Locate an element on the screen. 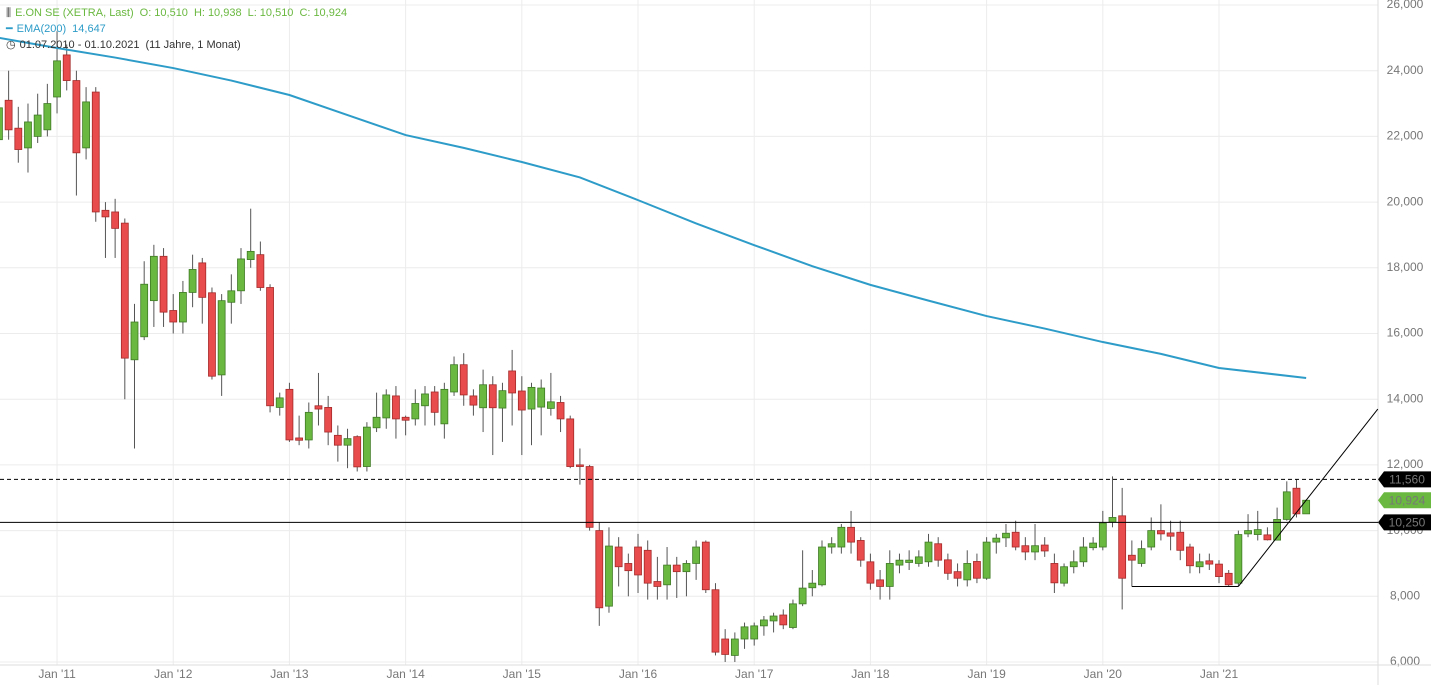 The height and width of the screenshot is (685, 1431). price-tag-label: 10,924 is located at coordinates (1407, 500).